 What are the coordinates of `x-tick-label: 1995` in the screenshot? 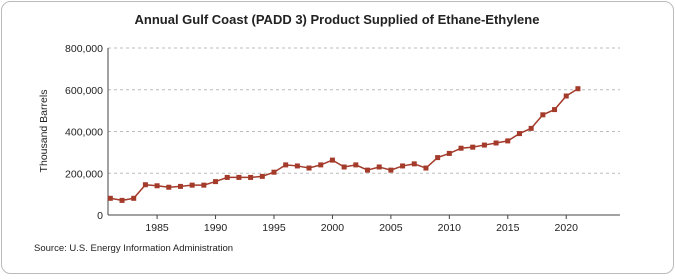 It's located at (274, 228).